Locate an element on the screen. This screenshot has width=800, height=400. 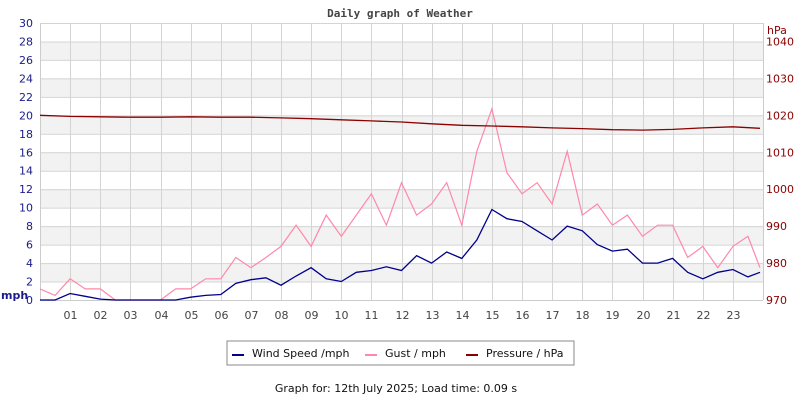
y-tick-label: 24 is located at coordinates (26, 78).